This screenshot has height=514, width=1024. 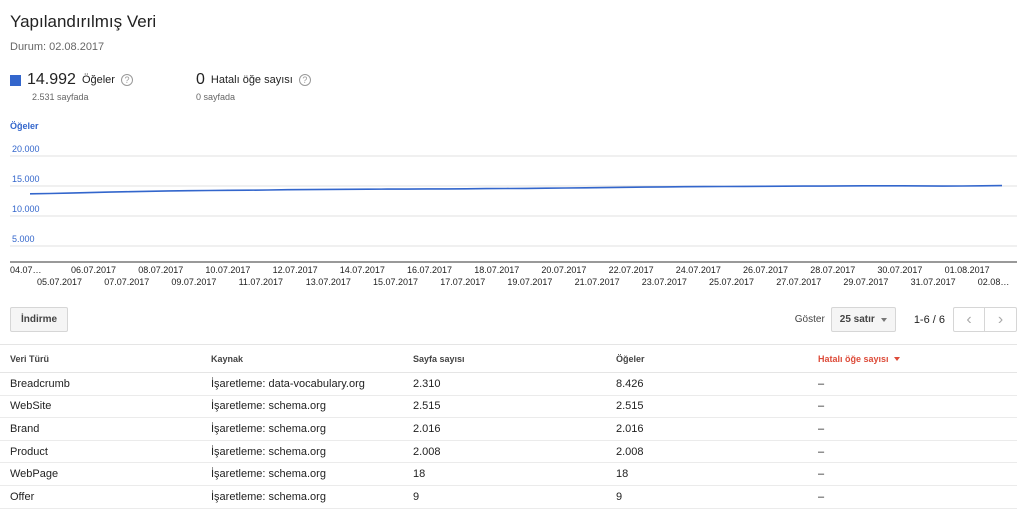 What do you see at coordinates (857, 319) in the screenshot?
I see `rows-per-page-value: 25 satır` at bounding box center [857, 319].